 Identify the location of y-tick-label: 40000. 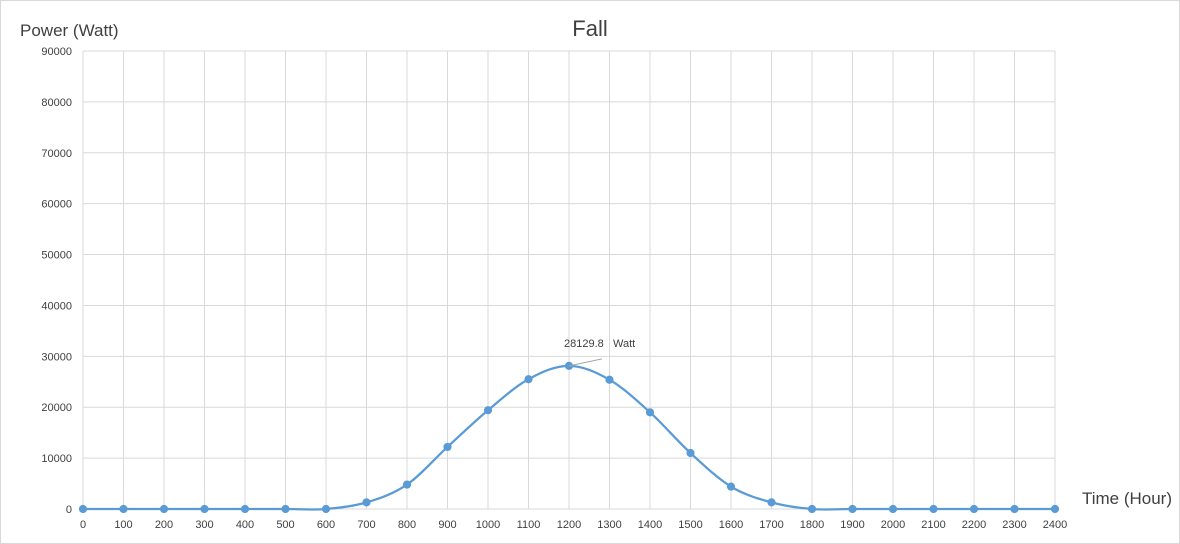
(56, 306).